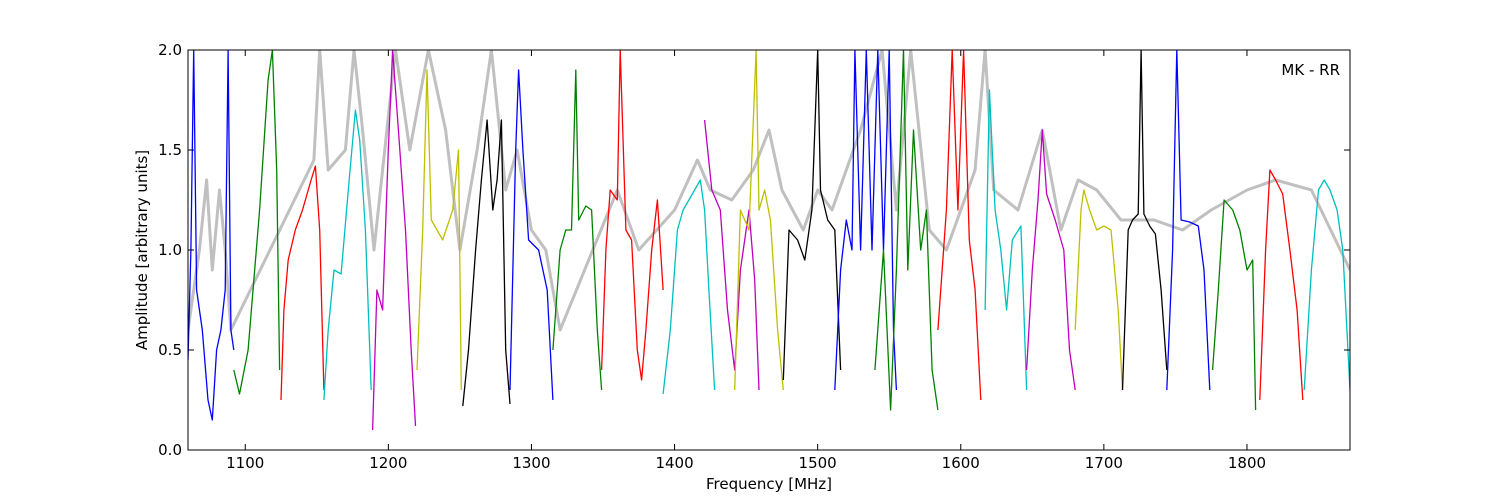  Describe the element at coordinates (818, 463) in the screenshot. I see `x-tick-label: 1500` at that location.